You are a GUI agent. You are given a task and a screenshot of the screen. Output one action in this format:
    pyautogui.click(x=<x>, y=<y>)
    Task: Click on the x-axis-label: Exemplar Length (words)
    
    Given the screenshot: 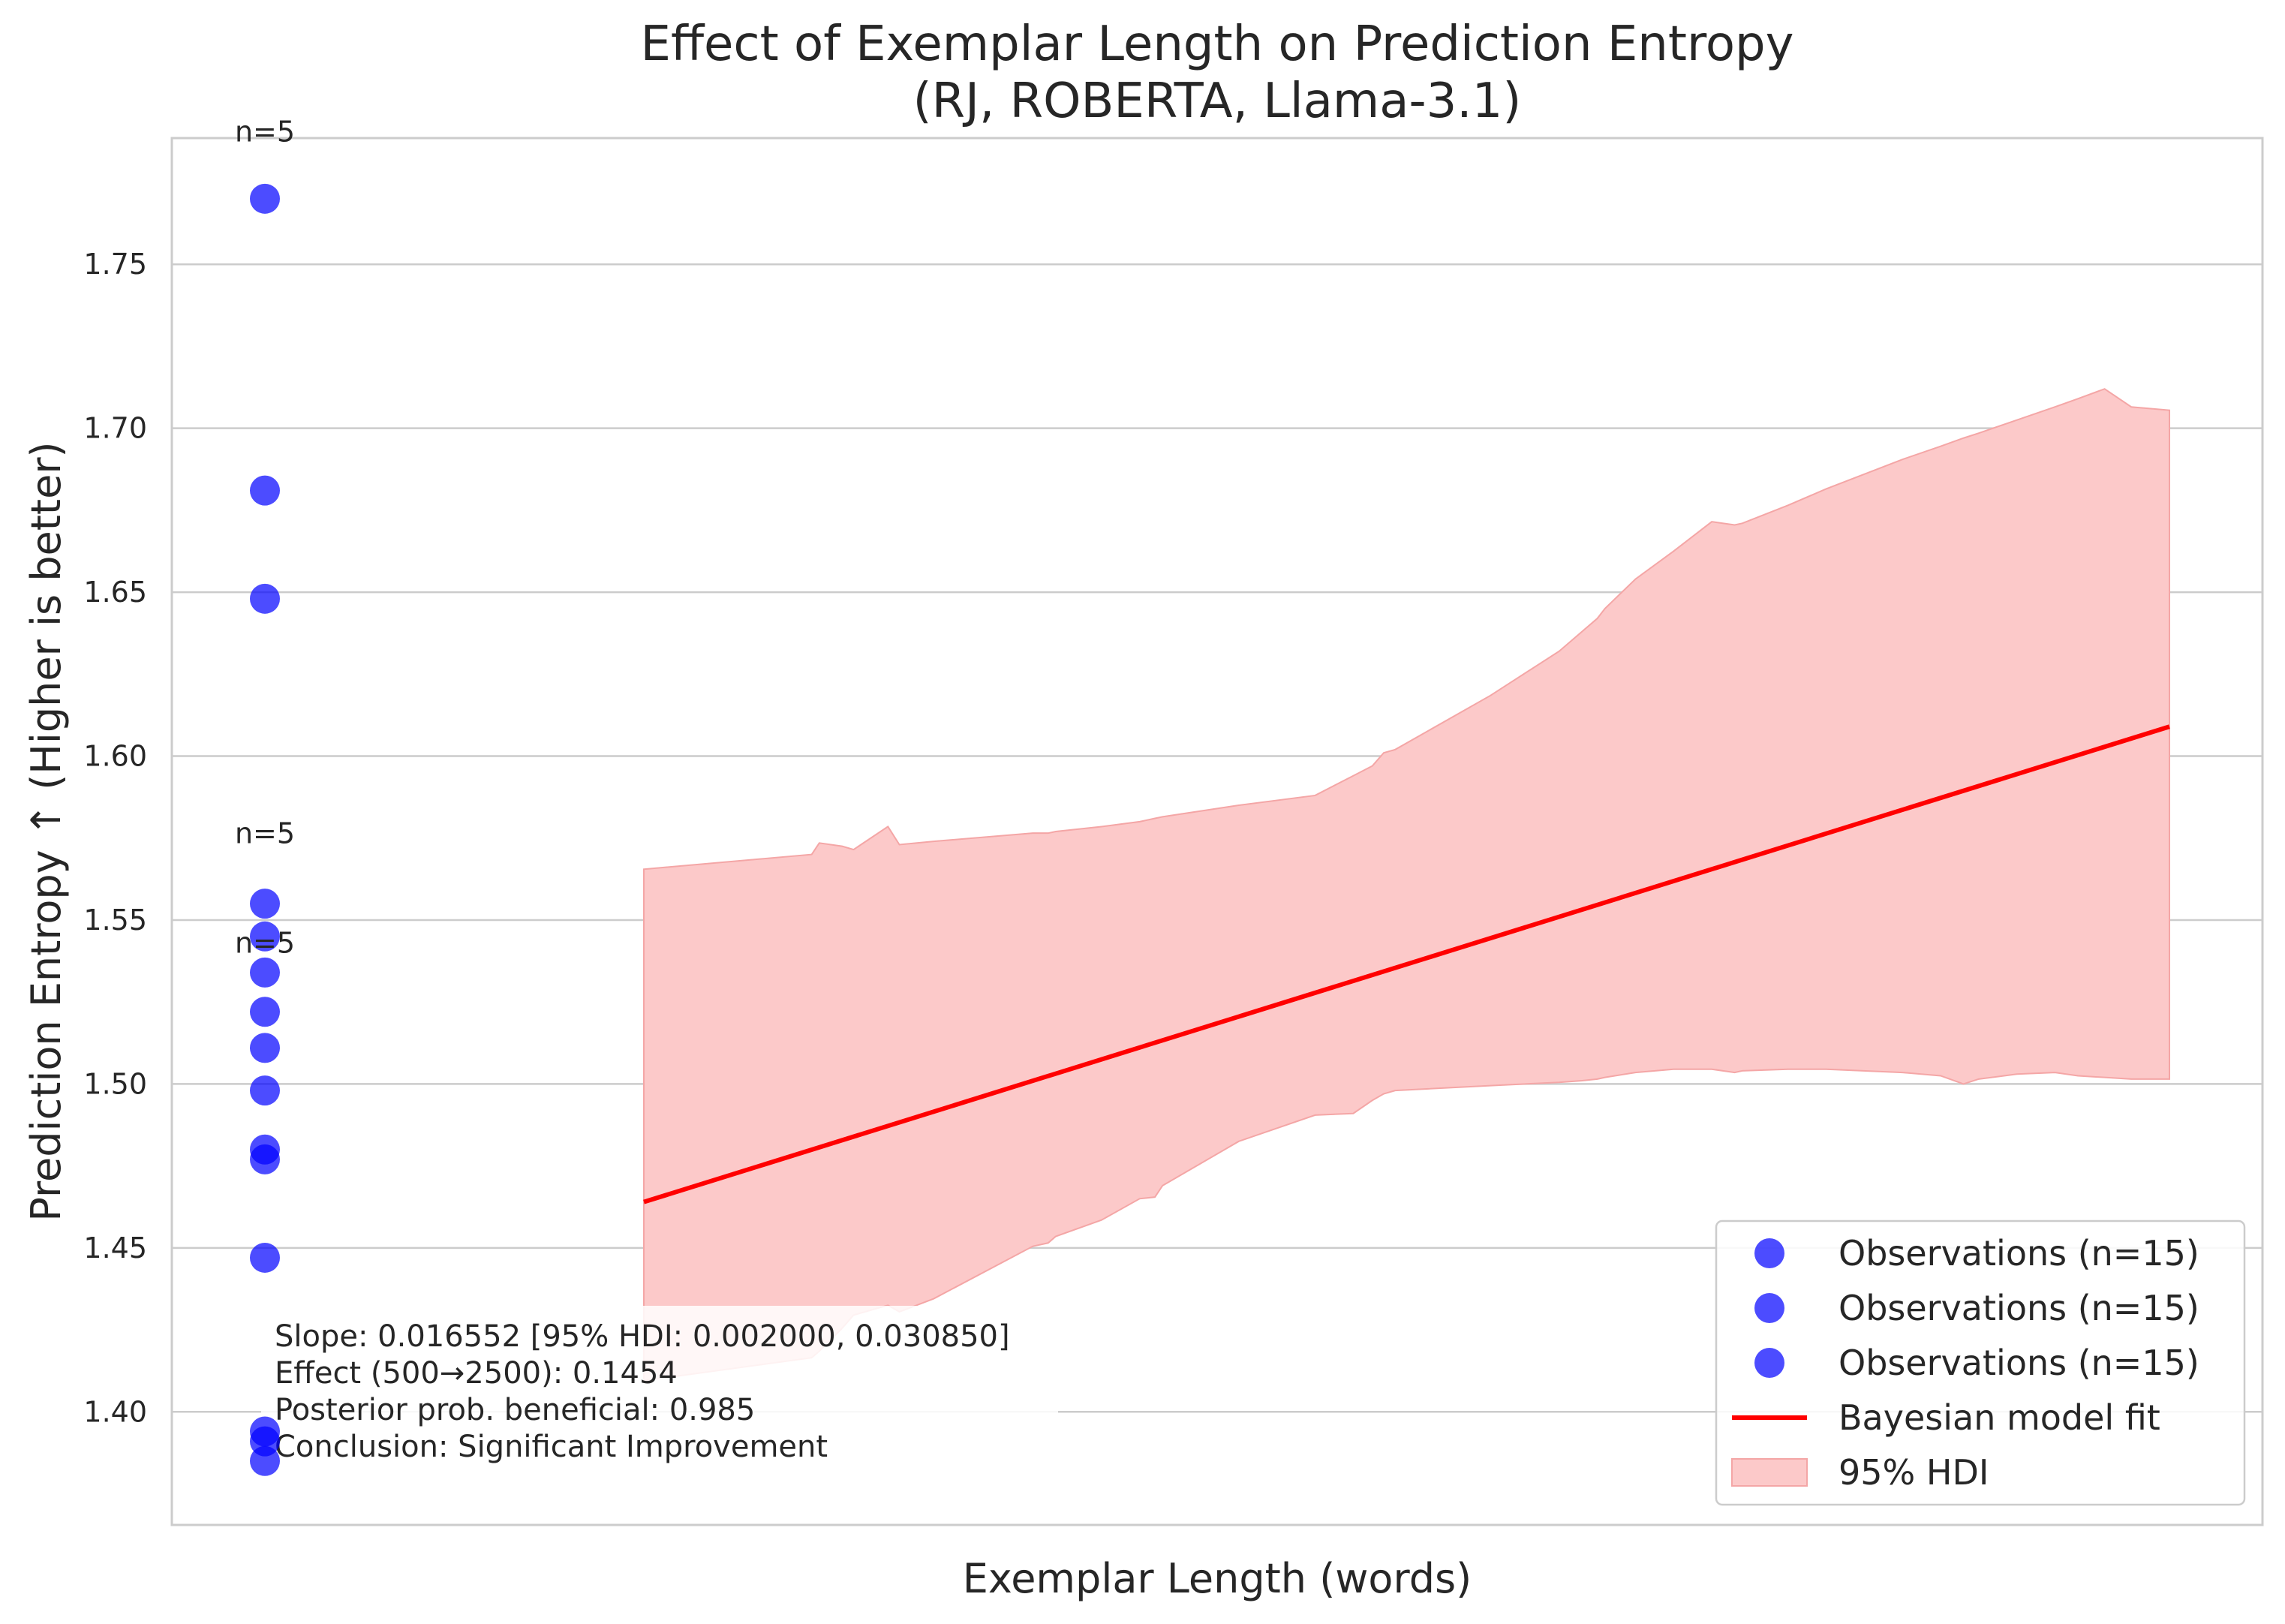 What is the action you would take?
    pyautogui.click(x=1217, y=1578)
    